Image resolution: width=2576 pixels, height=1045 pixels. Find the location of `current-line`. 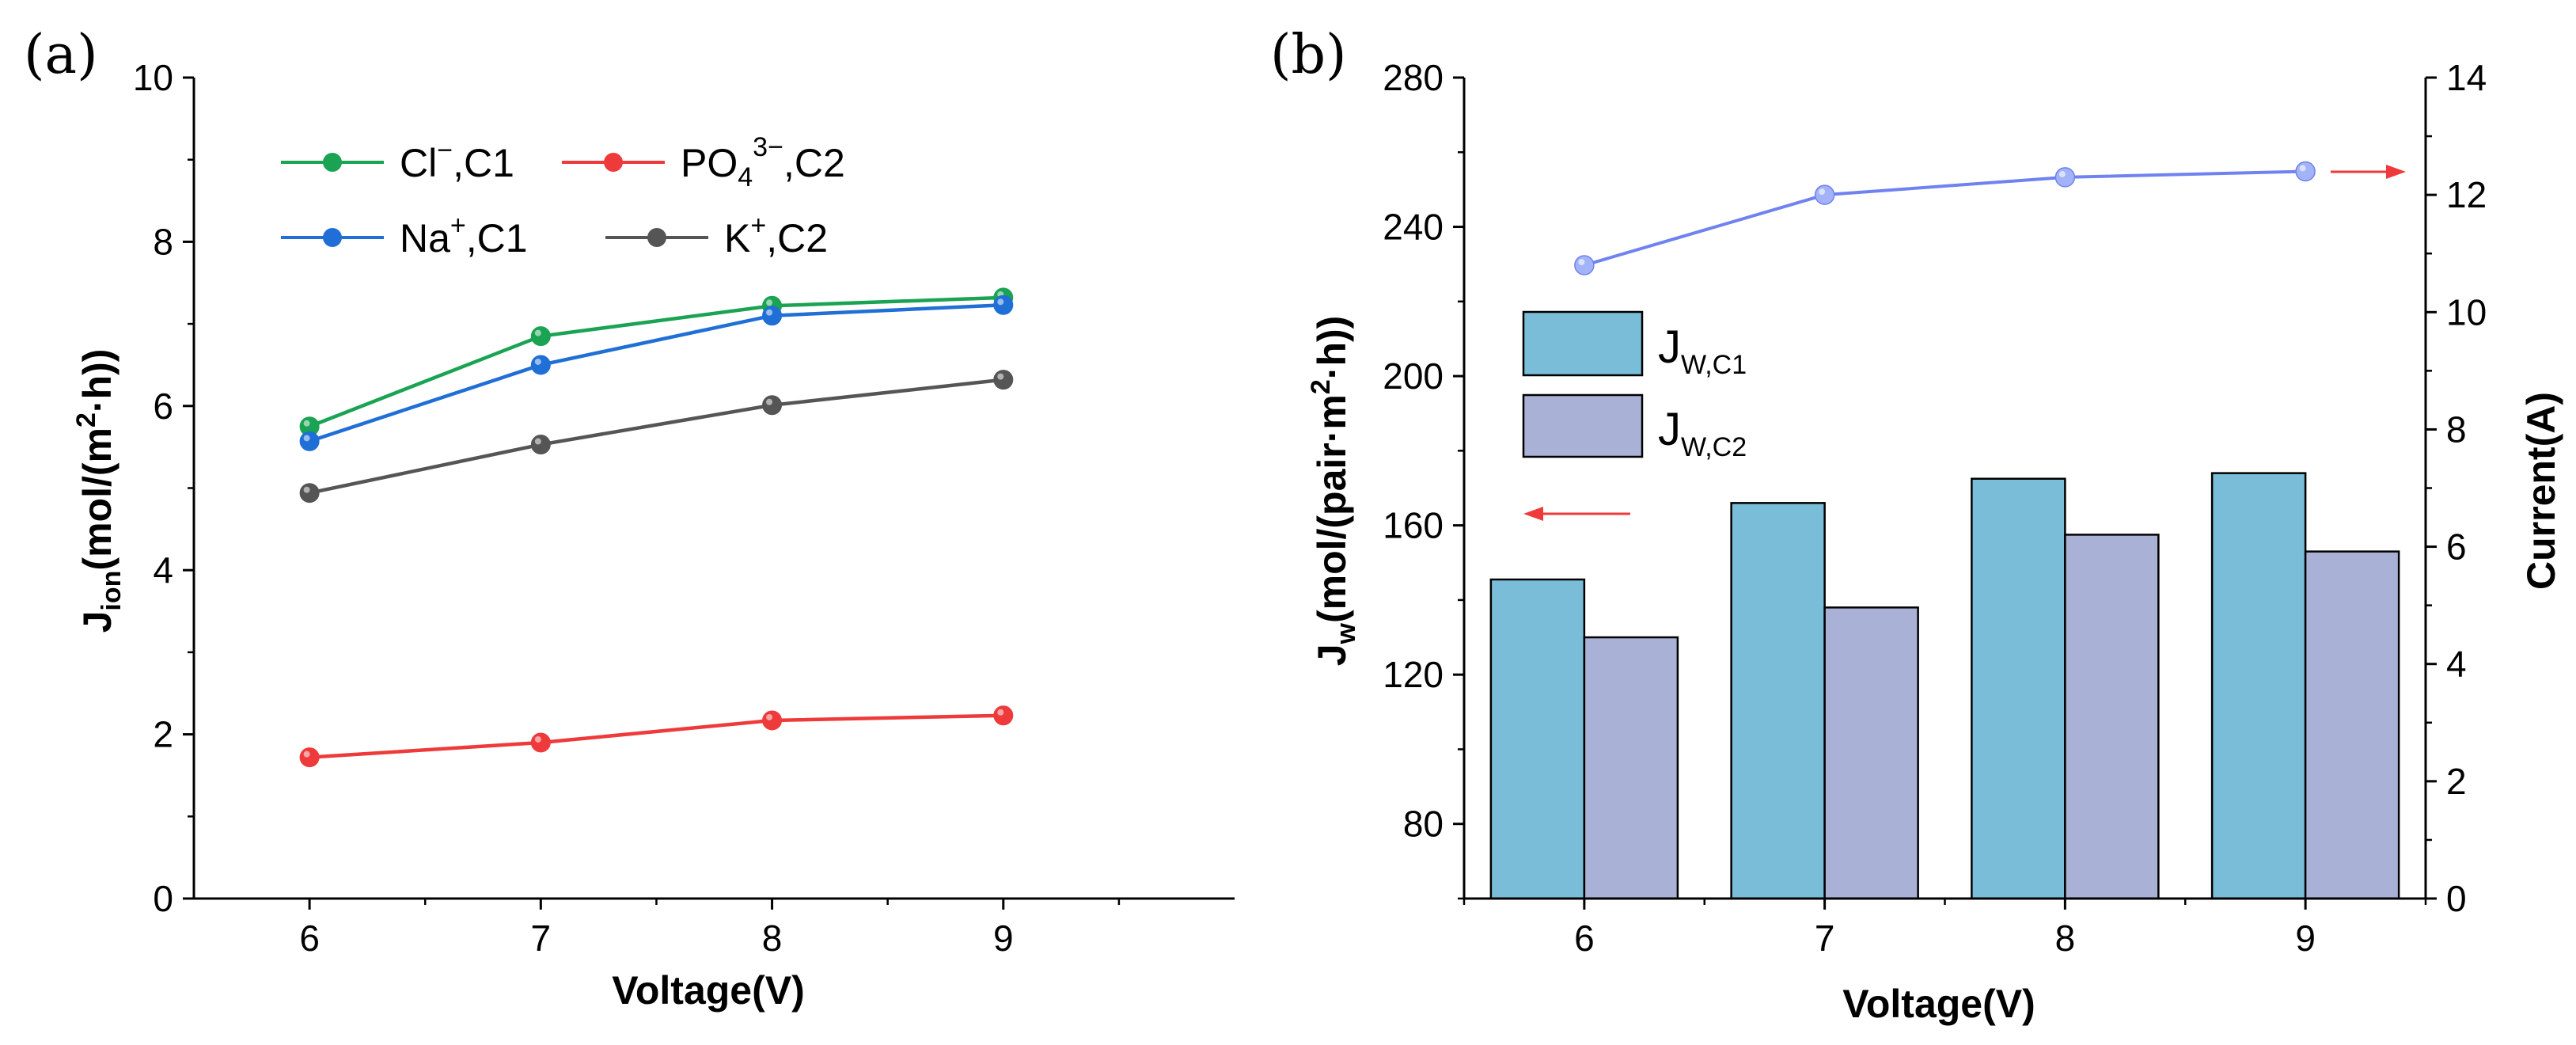

current-line is located at coordinates (1945, 218).